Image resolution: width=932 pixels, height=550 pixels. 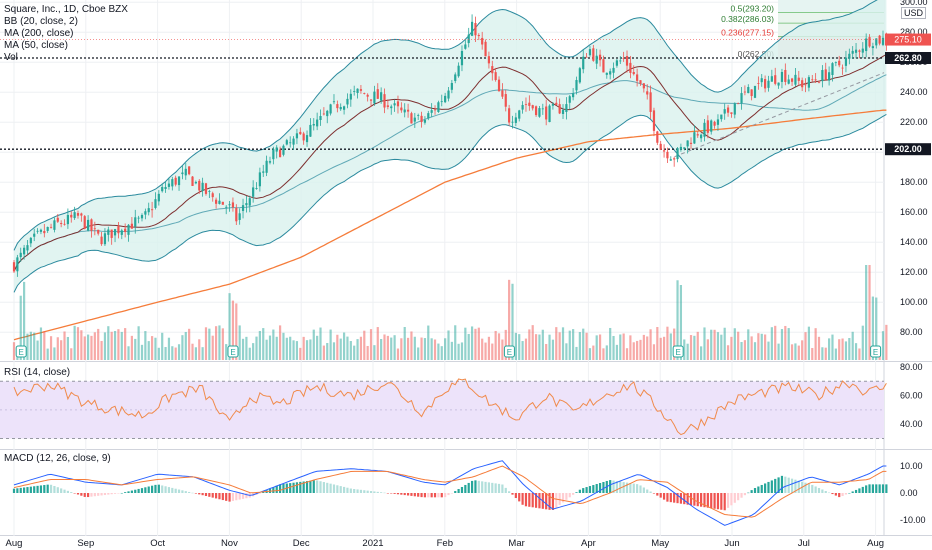 What do you see at coordinates (37, 372) in the screenshot?
I see `rsi-pane-label: RSI (14, close)` at bounding box center [37, 372].